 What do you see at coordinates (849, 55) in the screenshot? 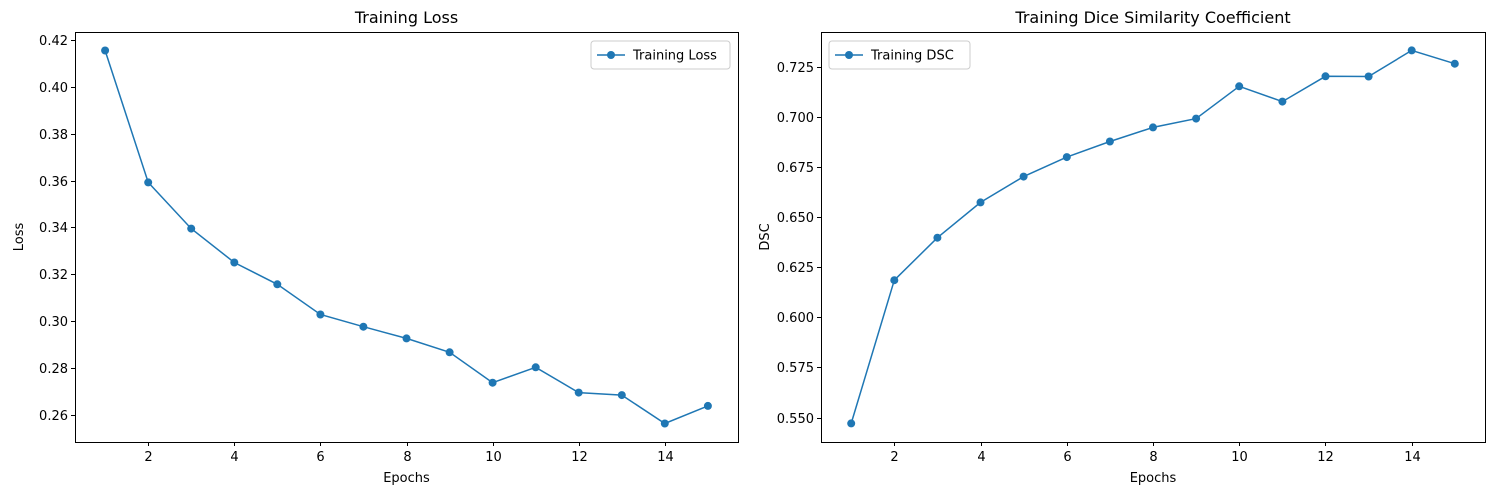
I see `training-dsc-legend-marker` at bounding box center [849, 55].